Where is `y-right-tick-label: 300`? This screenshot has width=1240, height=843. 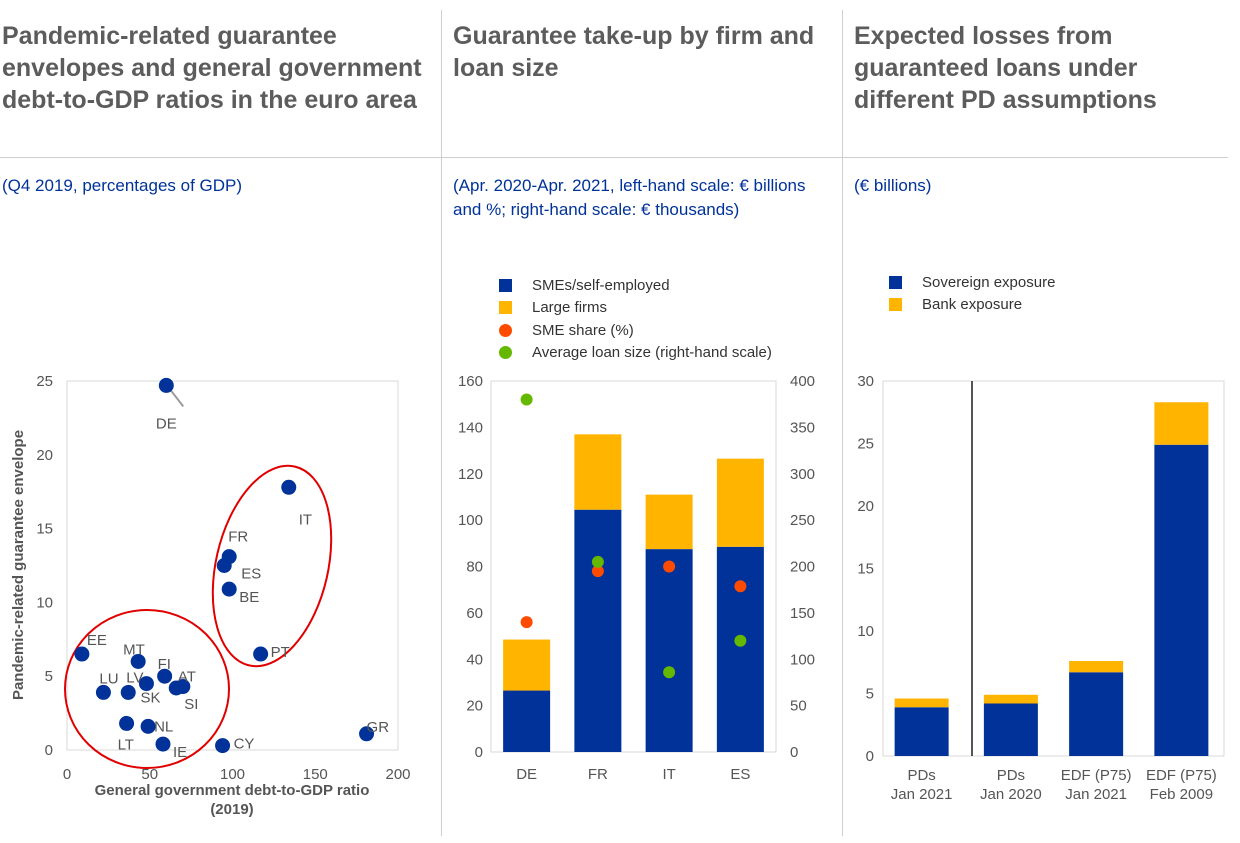
y-right-tick-label: 300 is located at coordinates (802, 474).